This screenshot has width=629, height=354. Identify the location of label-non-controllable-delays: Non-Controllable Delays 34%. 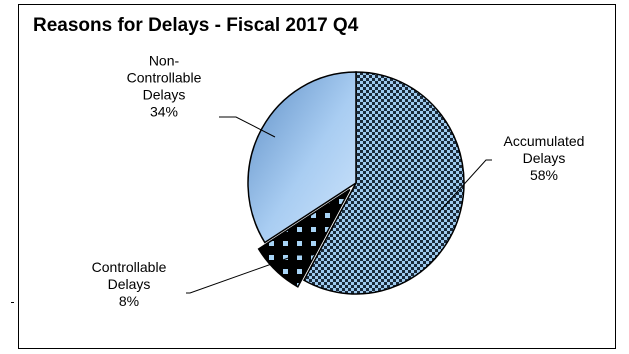
(164, 86).